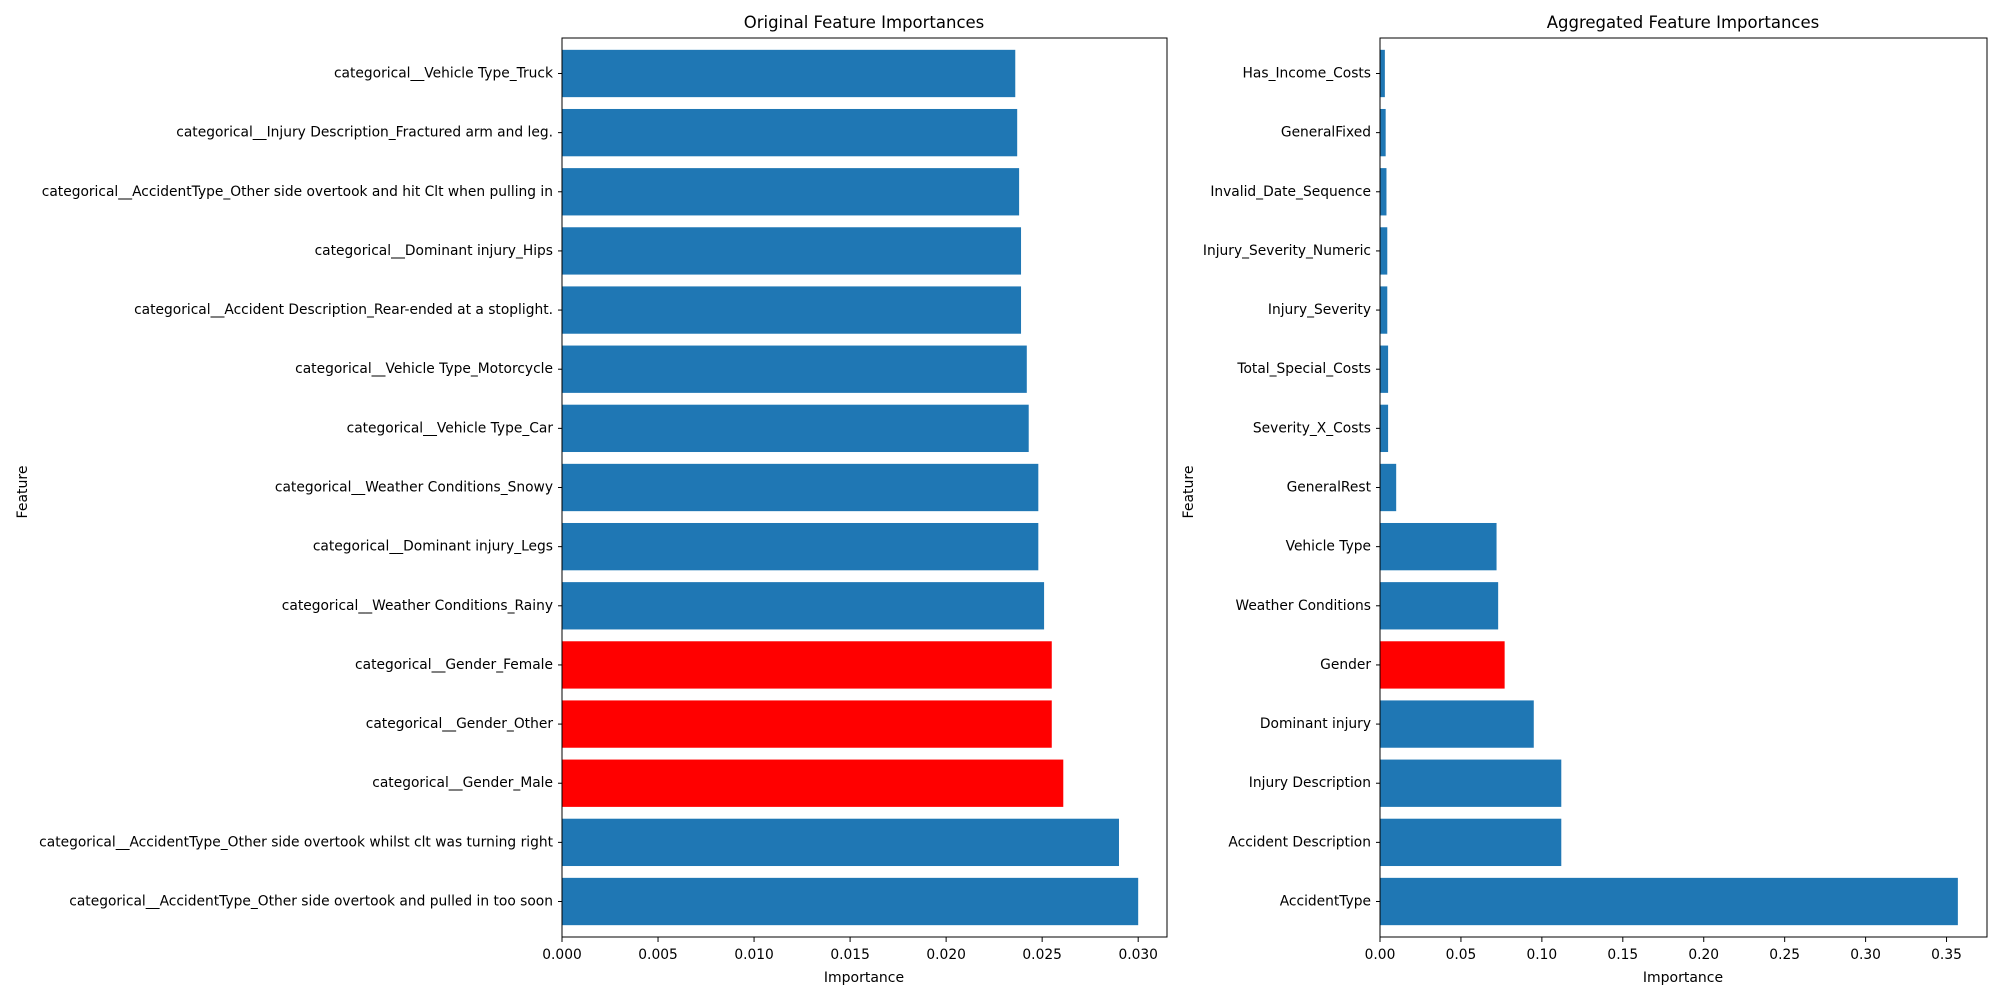  What do you see at coordinates (1946, 955) in the screenshot?
I see `x-tick-label: 0.35` at bounding box center [1946, 955].